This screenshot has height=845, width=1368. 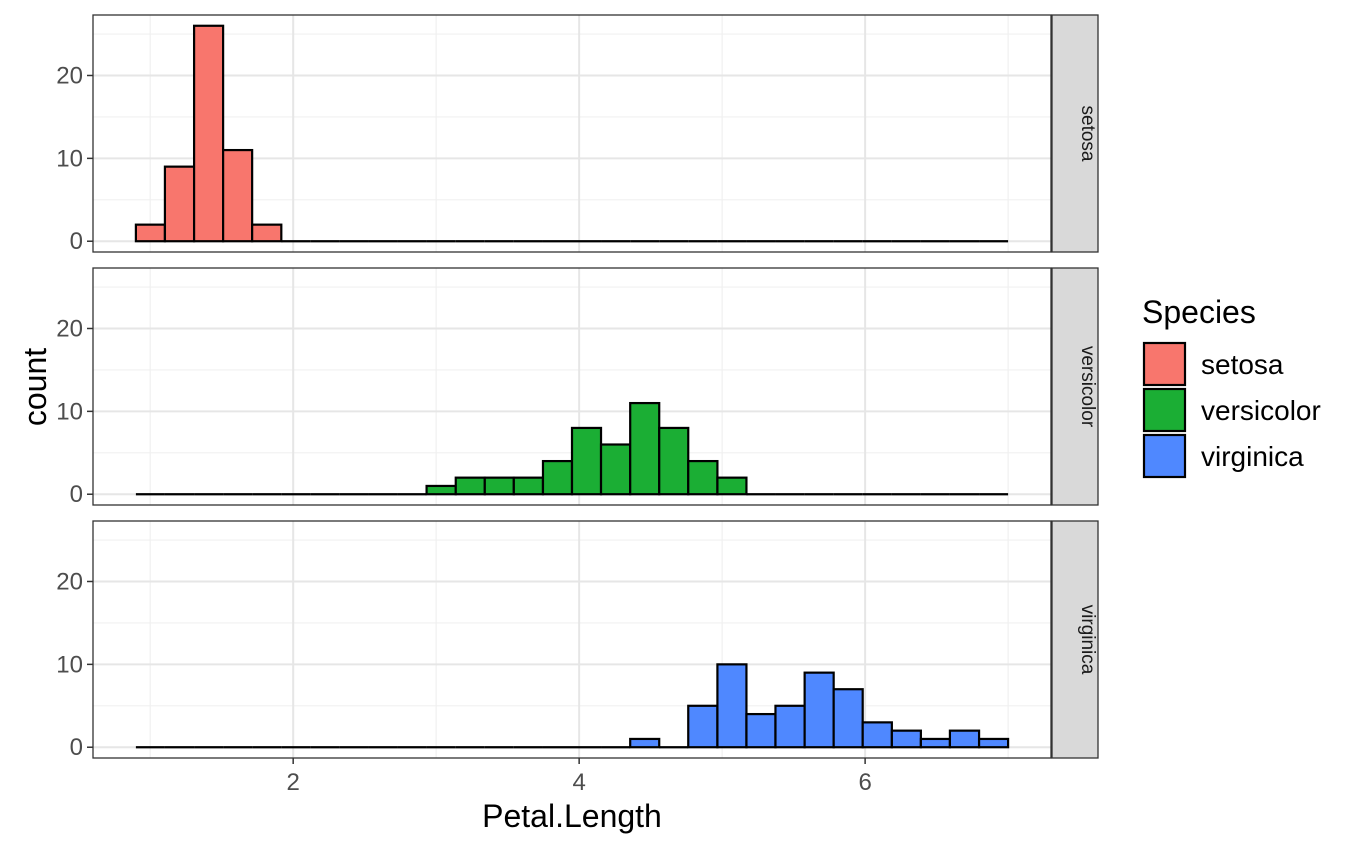 What do you see at coordinates (1252, 456) in the screenshot?
I see `legend-label-virginica: virginica` at bounding box center [1252, 456].